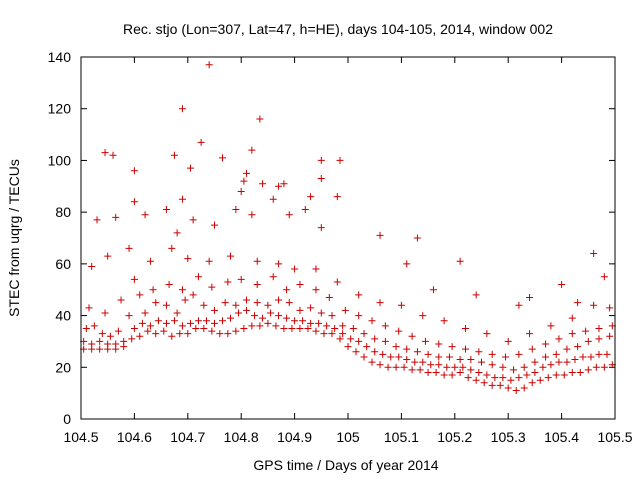  What do you see at coordinates (241, 437) in the screenshot?
I see `x-tick-label: 104.8` at bounding box center [241, 437].